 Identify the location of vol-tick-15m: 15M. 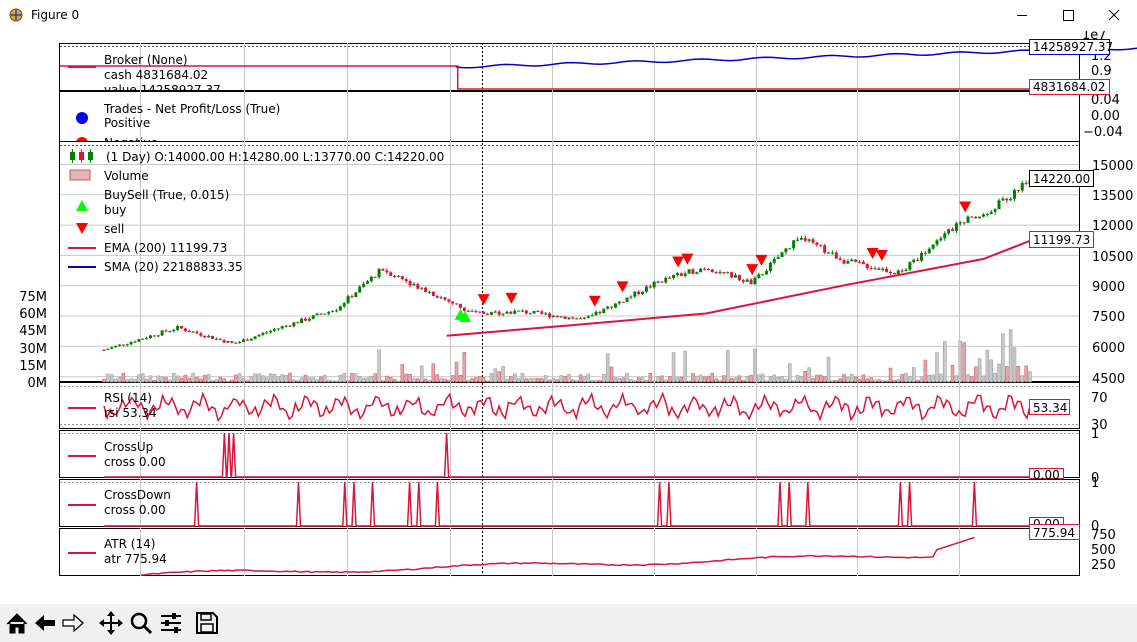
(33, 366).